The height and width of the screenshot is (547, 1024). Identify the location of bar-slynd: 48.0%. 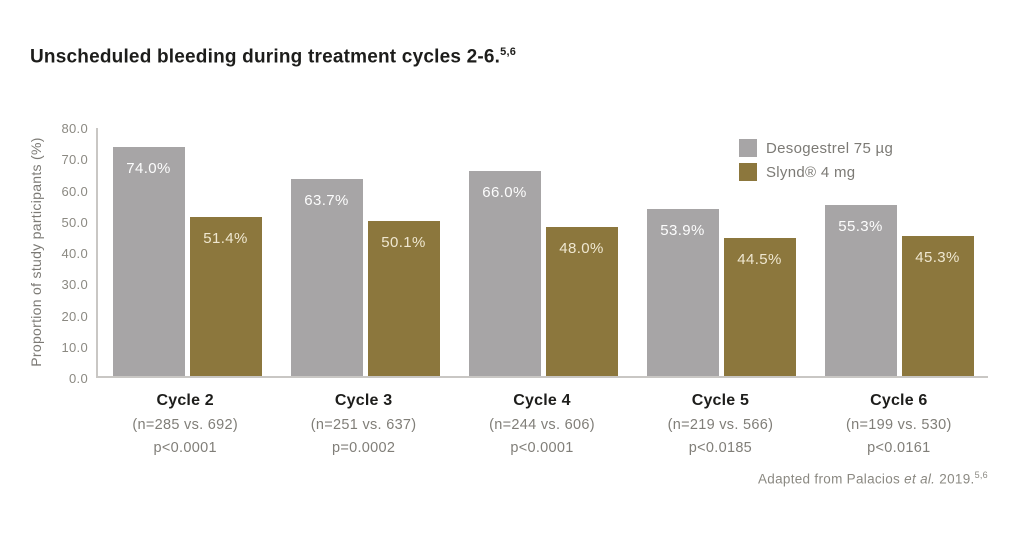
(581, 301).